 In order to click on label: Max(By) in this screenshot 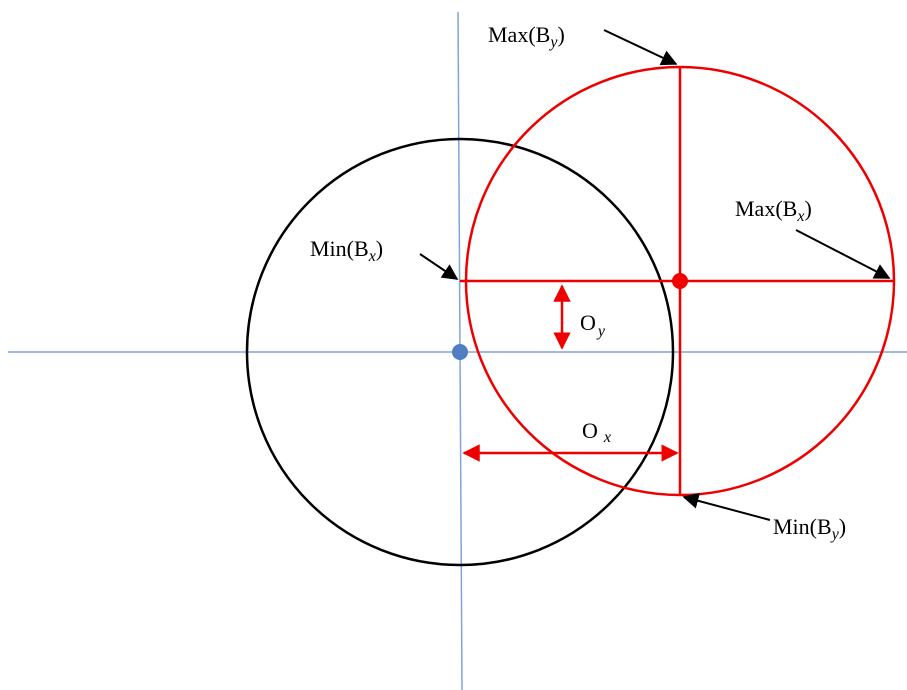, I will do `click(526, 36)`.